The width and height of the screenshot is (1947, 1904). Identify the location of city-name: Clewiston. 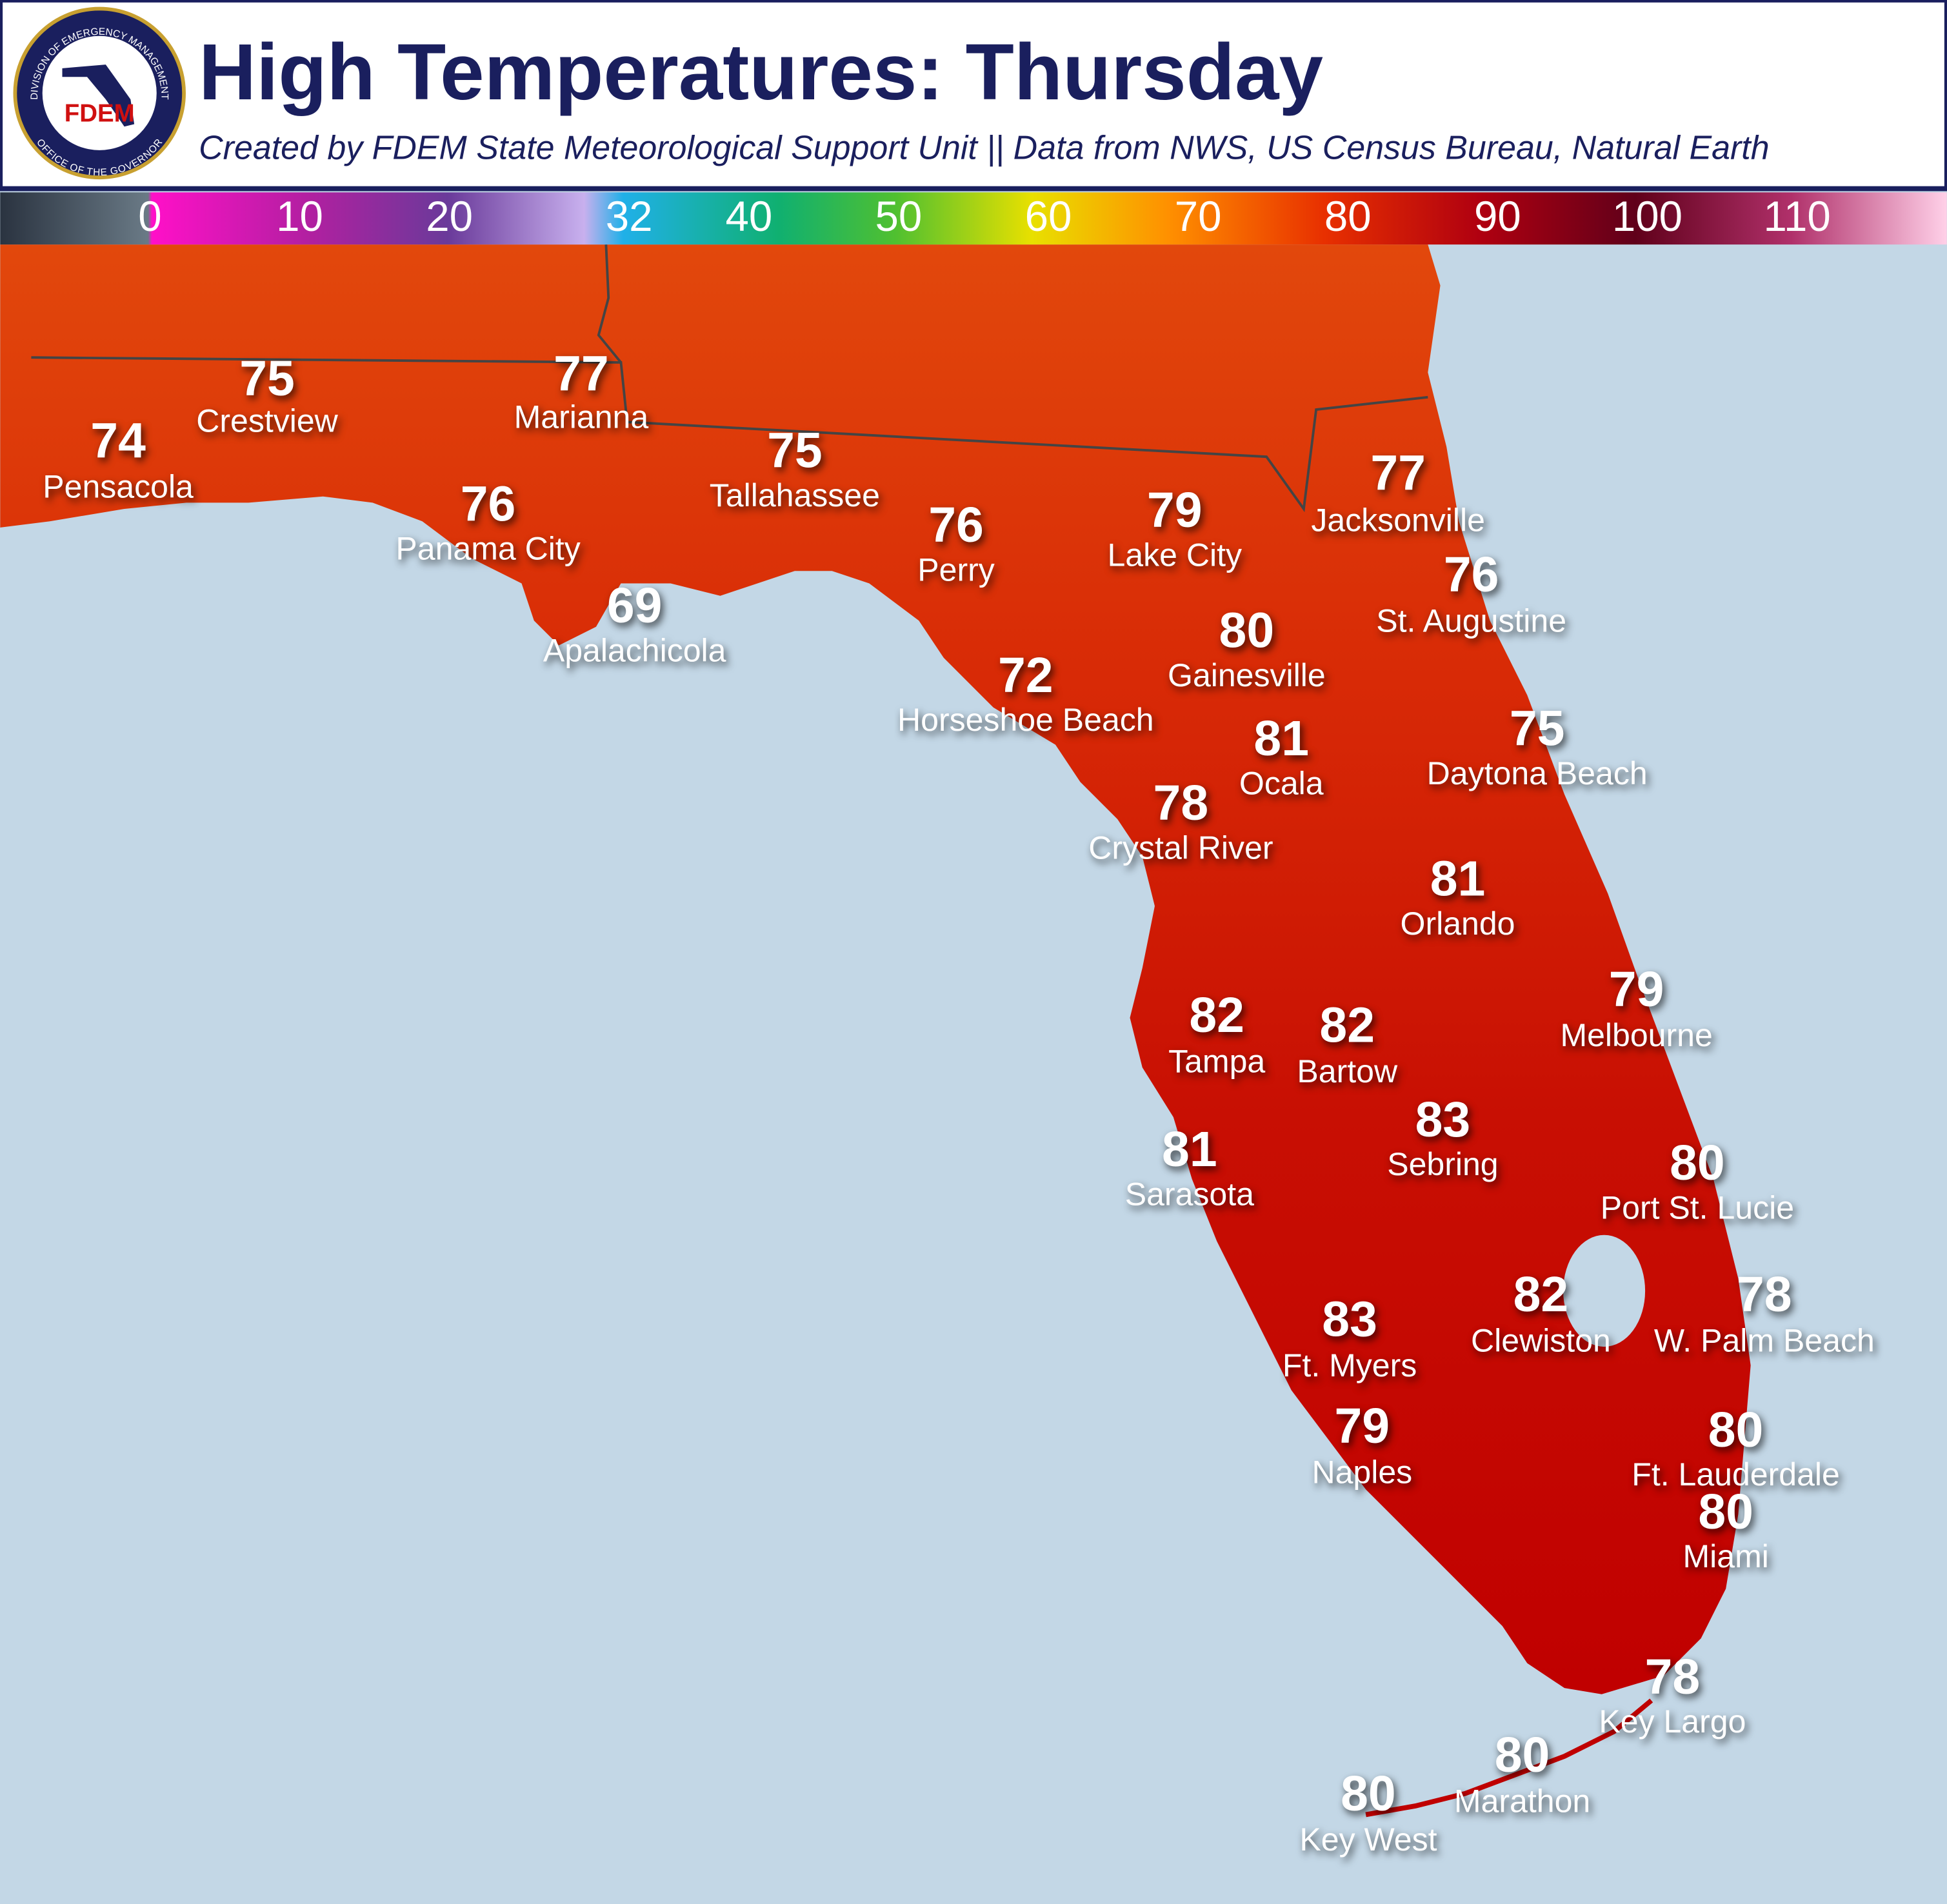
(1541, 1340).